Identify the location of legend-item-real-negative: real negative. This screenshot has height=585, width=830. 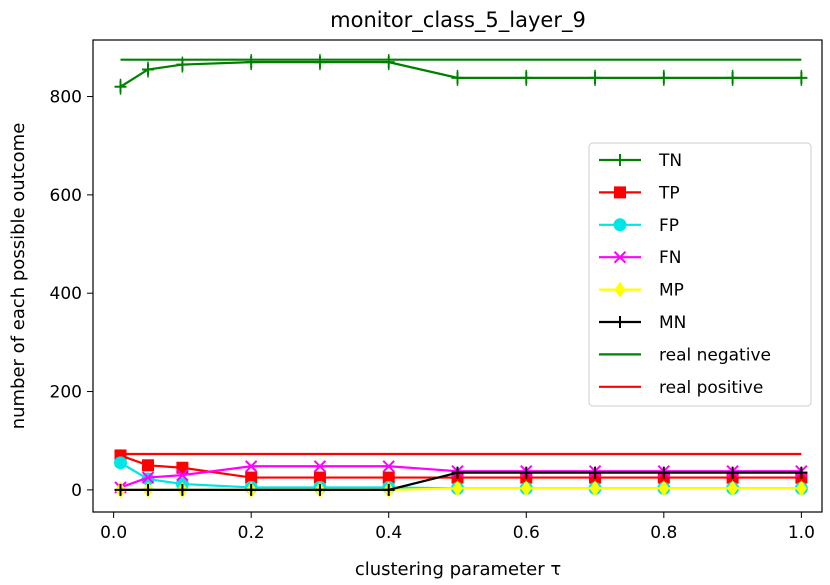
(685, 355).